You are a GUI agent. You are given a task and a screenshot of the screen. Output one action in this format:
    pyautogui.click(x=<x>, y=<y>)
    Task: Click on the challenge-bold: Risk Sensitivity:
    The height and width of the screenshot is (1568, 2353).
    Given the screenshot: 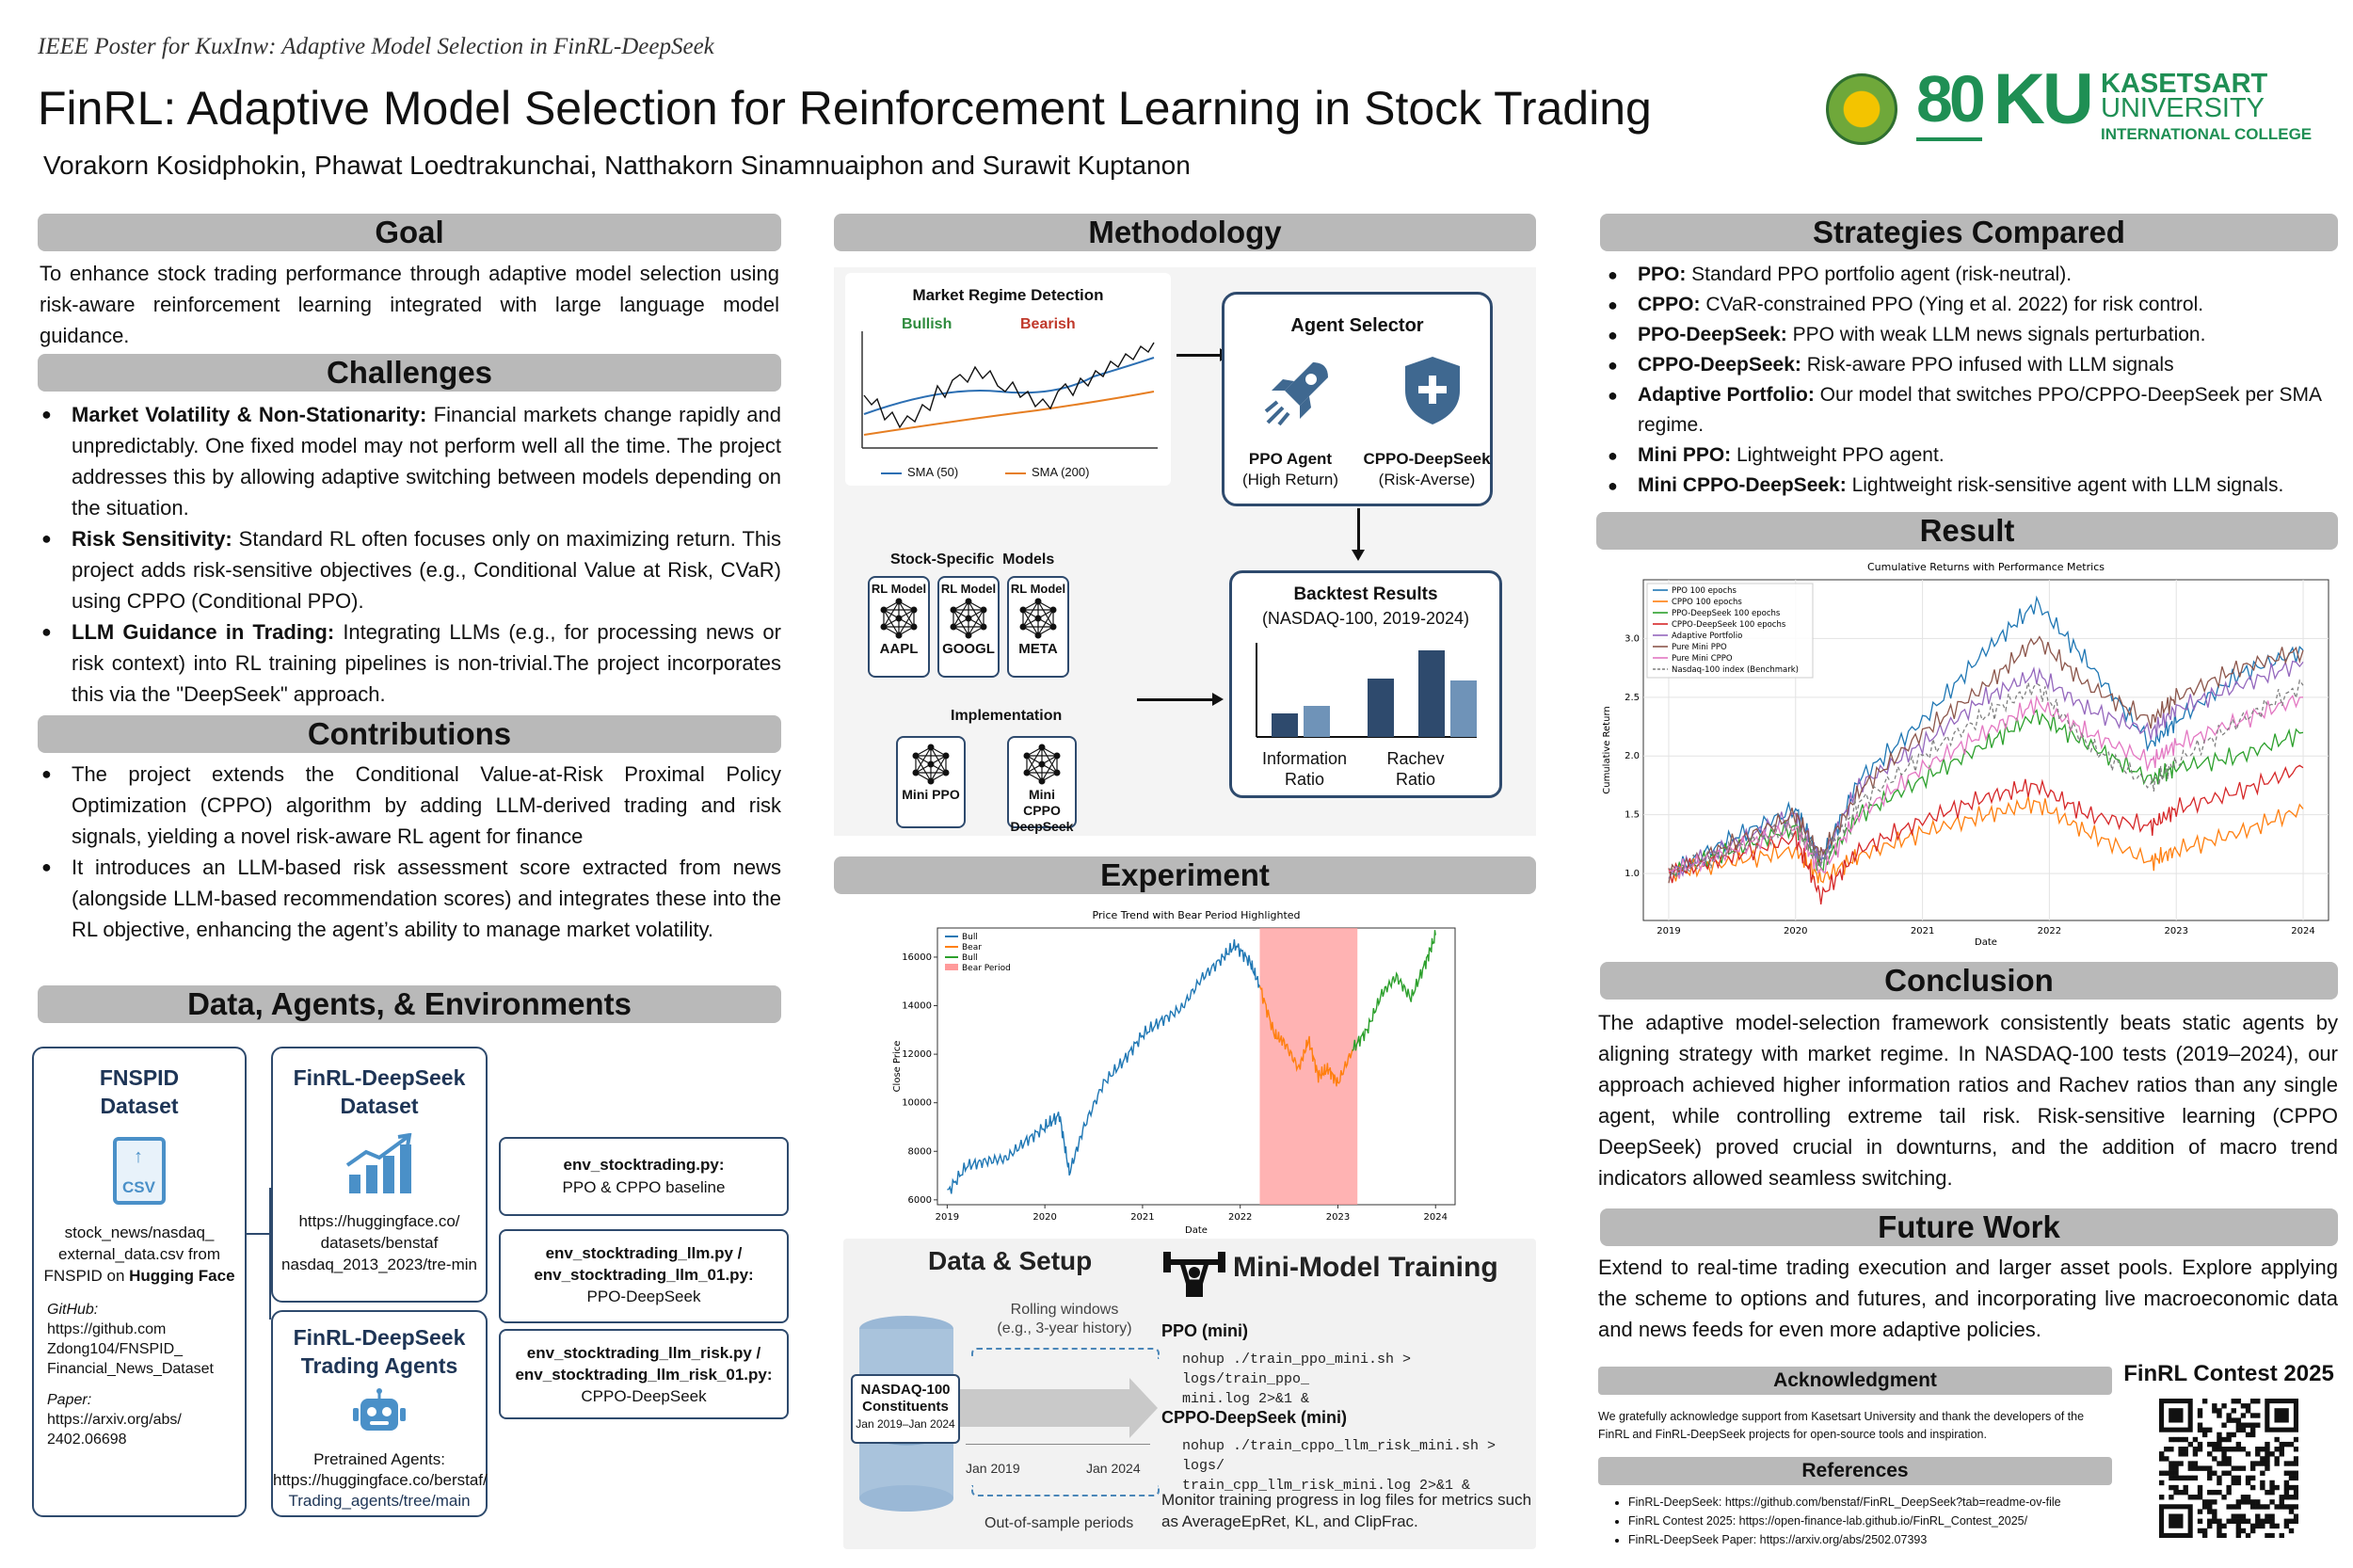 What is the action you would take?
    pyautogui.click(x=152, y=539)
    